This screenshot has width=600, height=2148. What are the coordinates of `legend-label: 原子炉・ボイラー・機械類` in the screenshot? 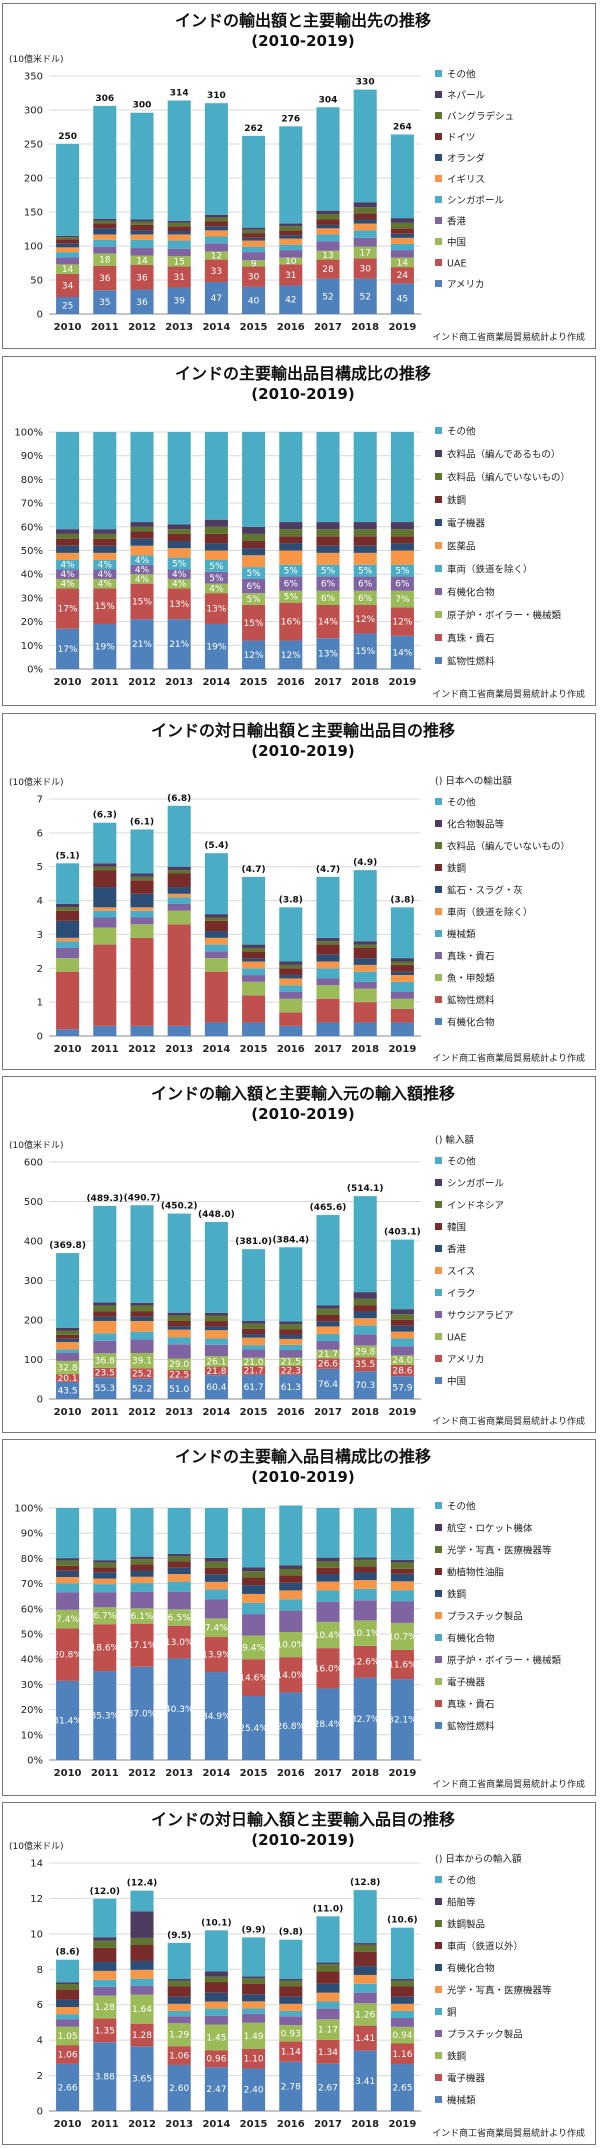 It's located at (504, 1661).